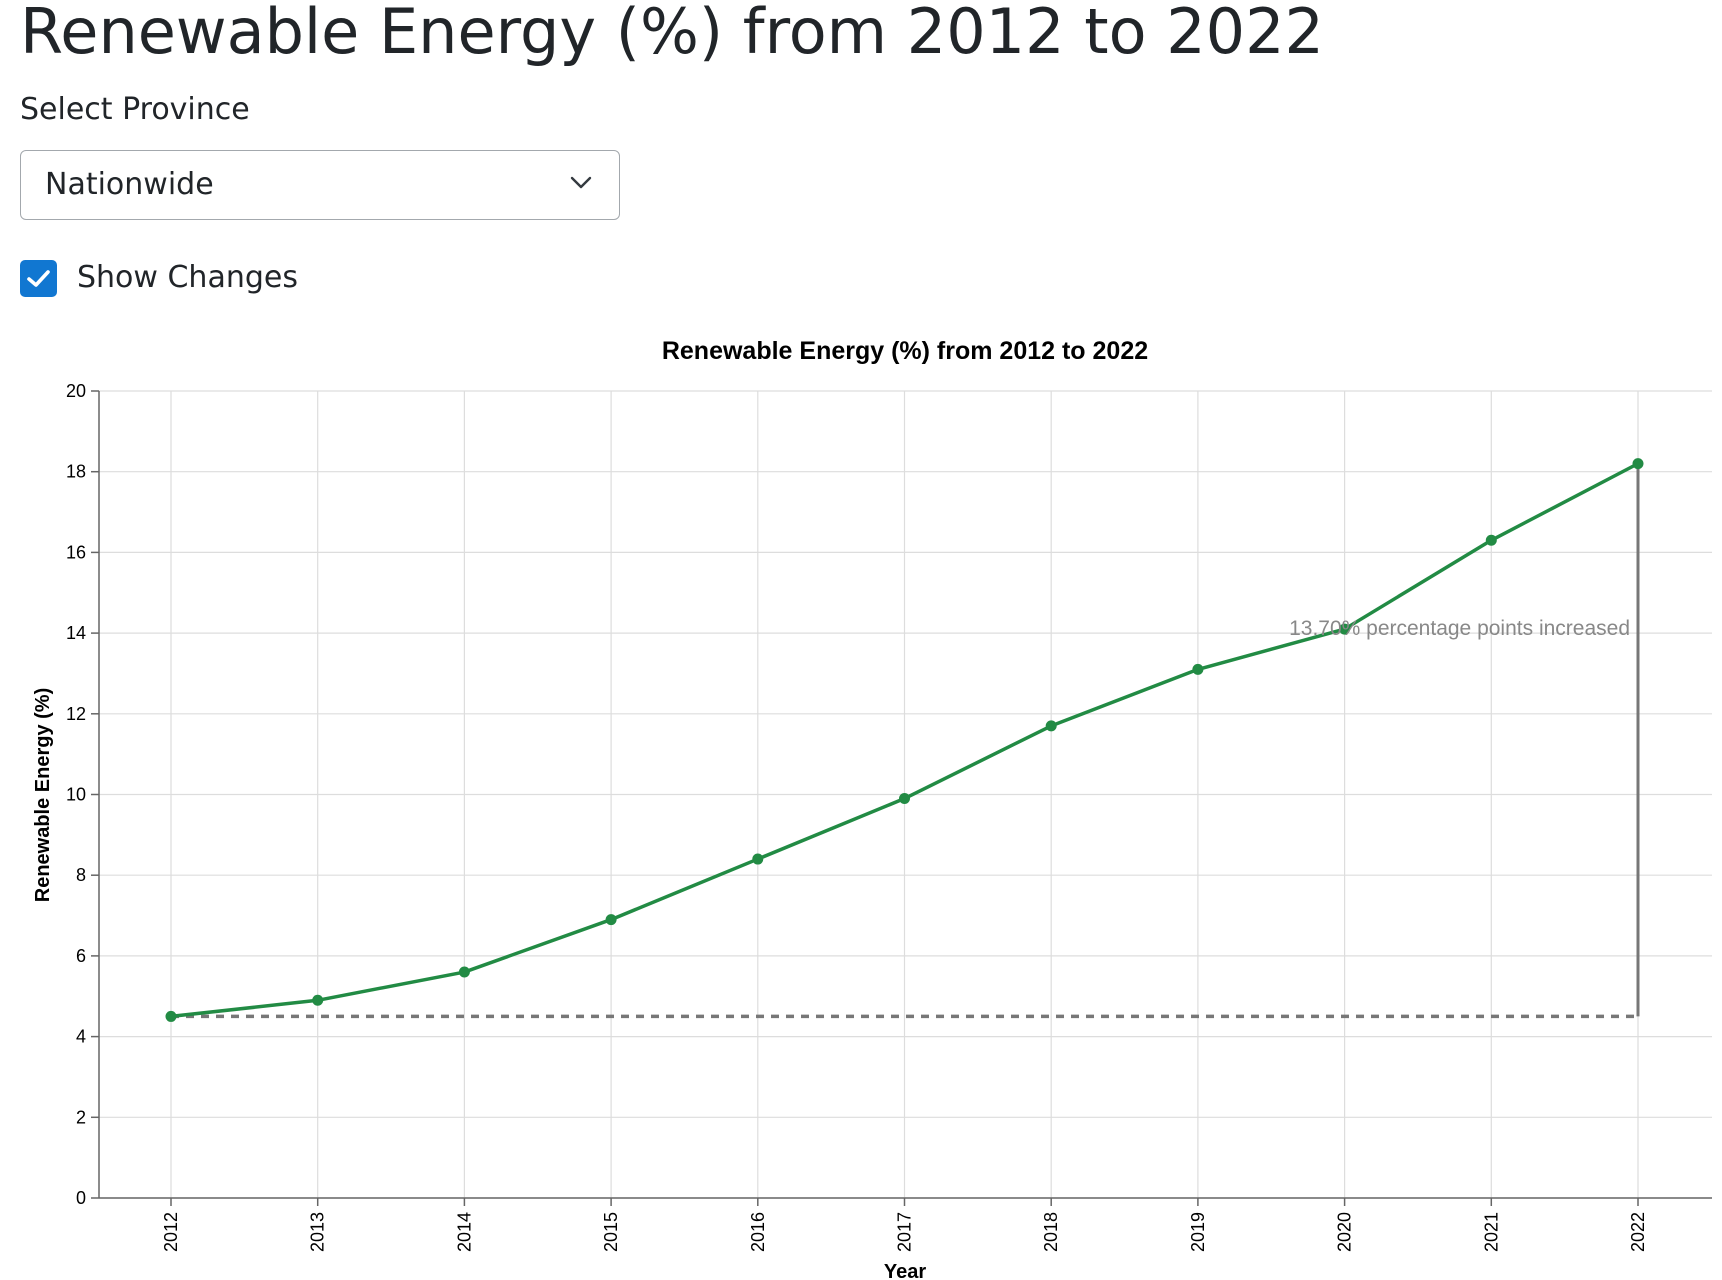 The width and height of the screenshot is (1722, 1280). What do you see at coordinates (81, 875) in the screenshot?
I see `y-tick-label: 8` at bounding box center [81, 875].